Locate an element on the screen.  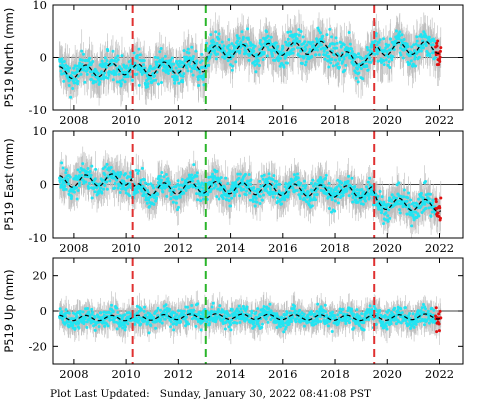
x-tick-label: 2018 is located at coordinates (334, 374).